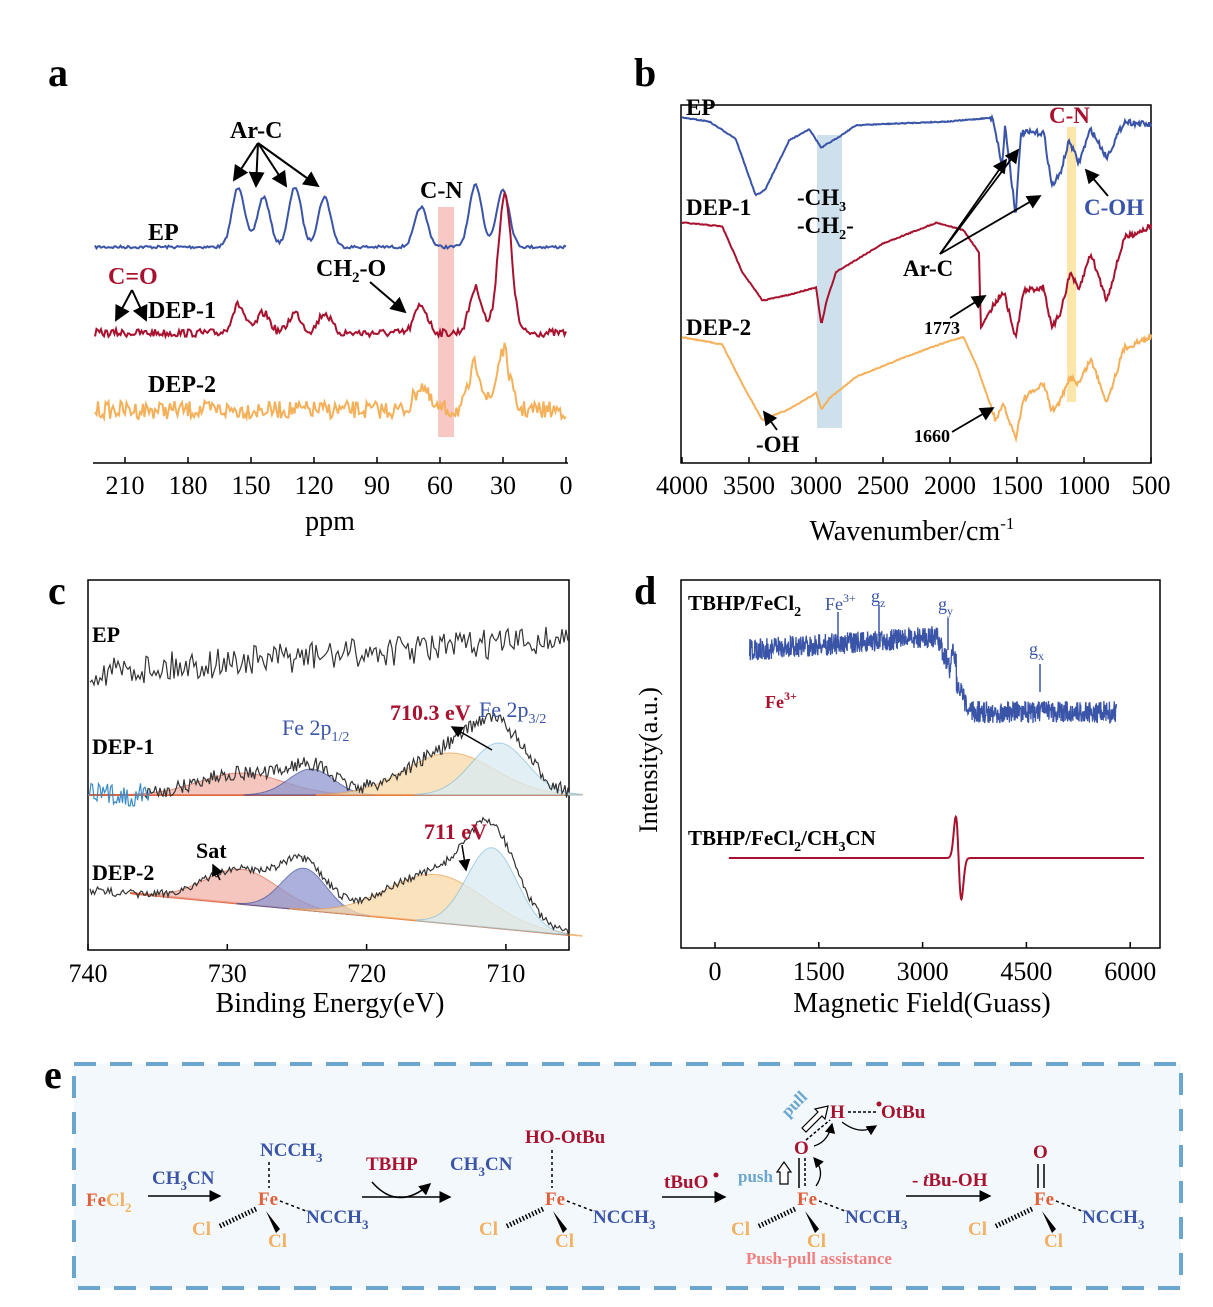 The image size is (1213, 1307). Describe the element at coordinates (781, 700) in the screenshot. I see `annotation-fe3-red: Fe3+` at that location.